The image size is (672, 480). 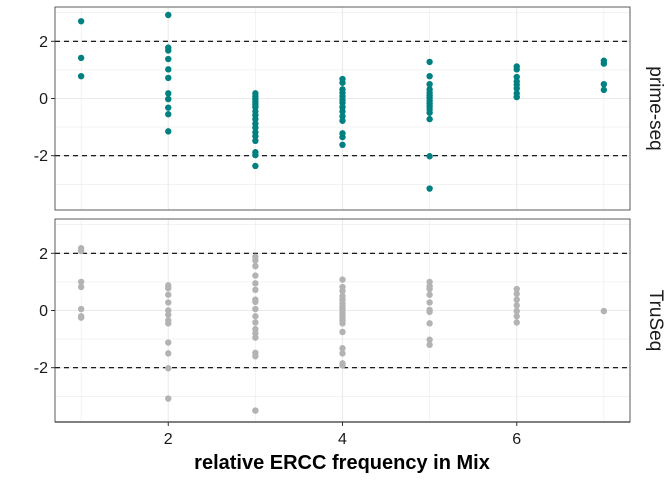 I want to click on x-axis-title: relative ERCC frequency in Mix, so click(x=342, y=463).